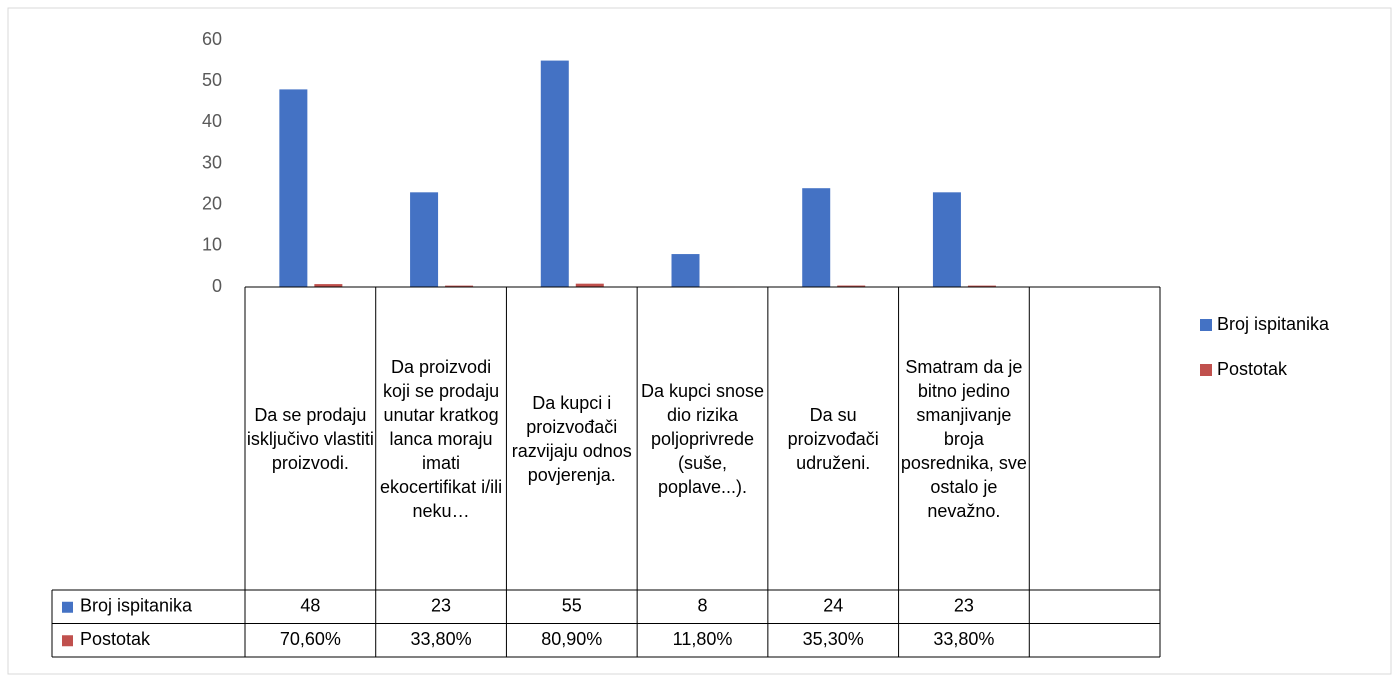 This screenshot has height=680, width=1392. Describe the element at coordinates (115, 639) in the screenshot. I see `table-row-label: Postotak` at that location.